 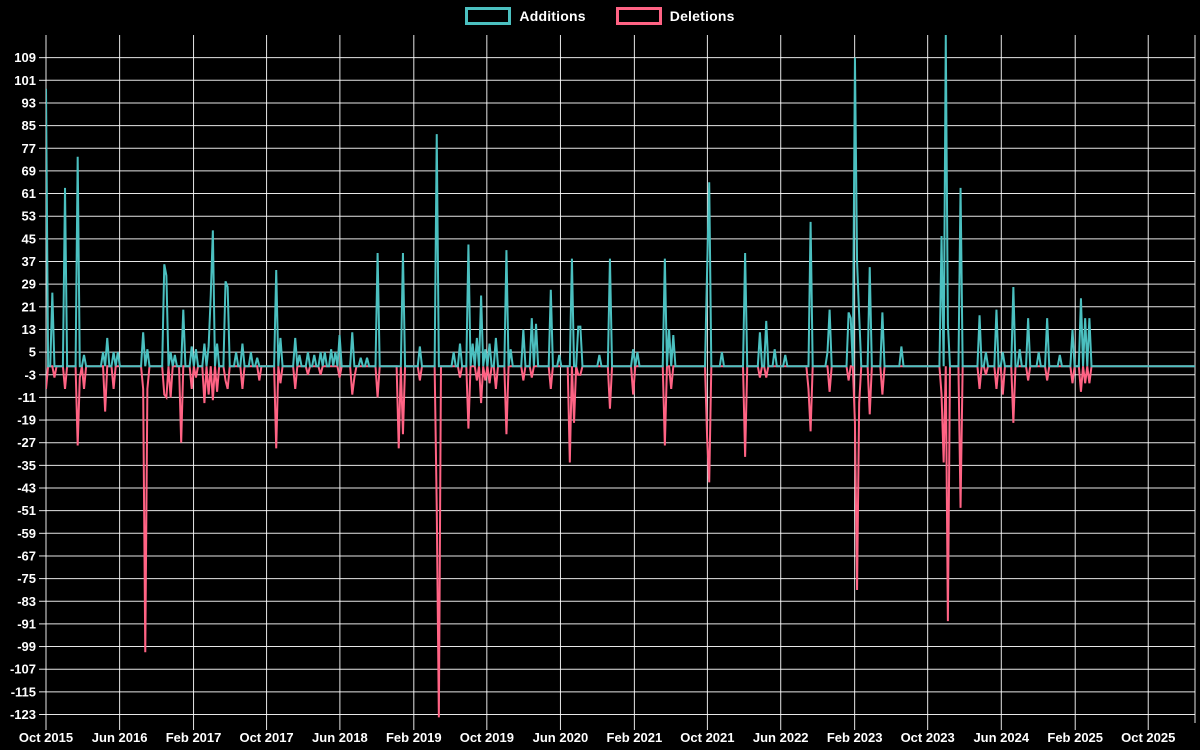 What do you see at coordinates (29, 102) in the screenshot?
I see `y-tick-label: 93` at bounding box center [29, 102].